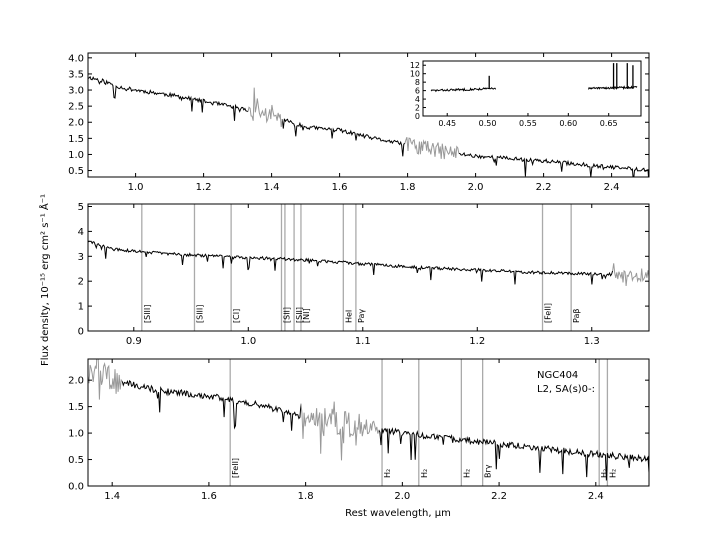  Describe the element at coordinates (134, 341) in the screenshot. I see `x-tick-label: 0.9` at that location.